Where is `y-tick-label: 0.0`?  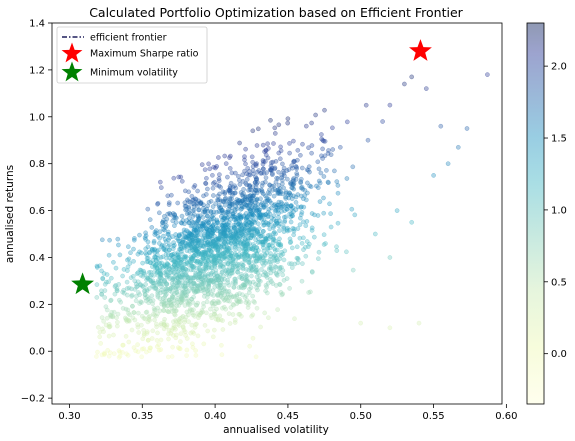
y-tick-label: 0.0 is located at coordinates (37, 352).